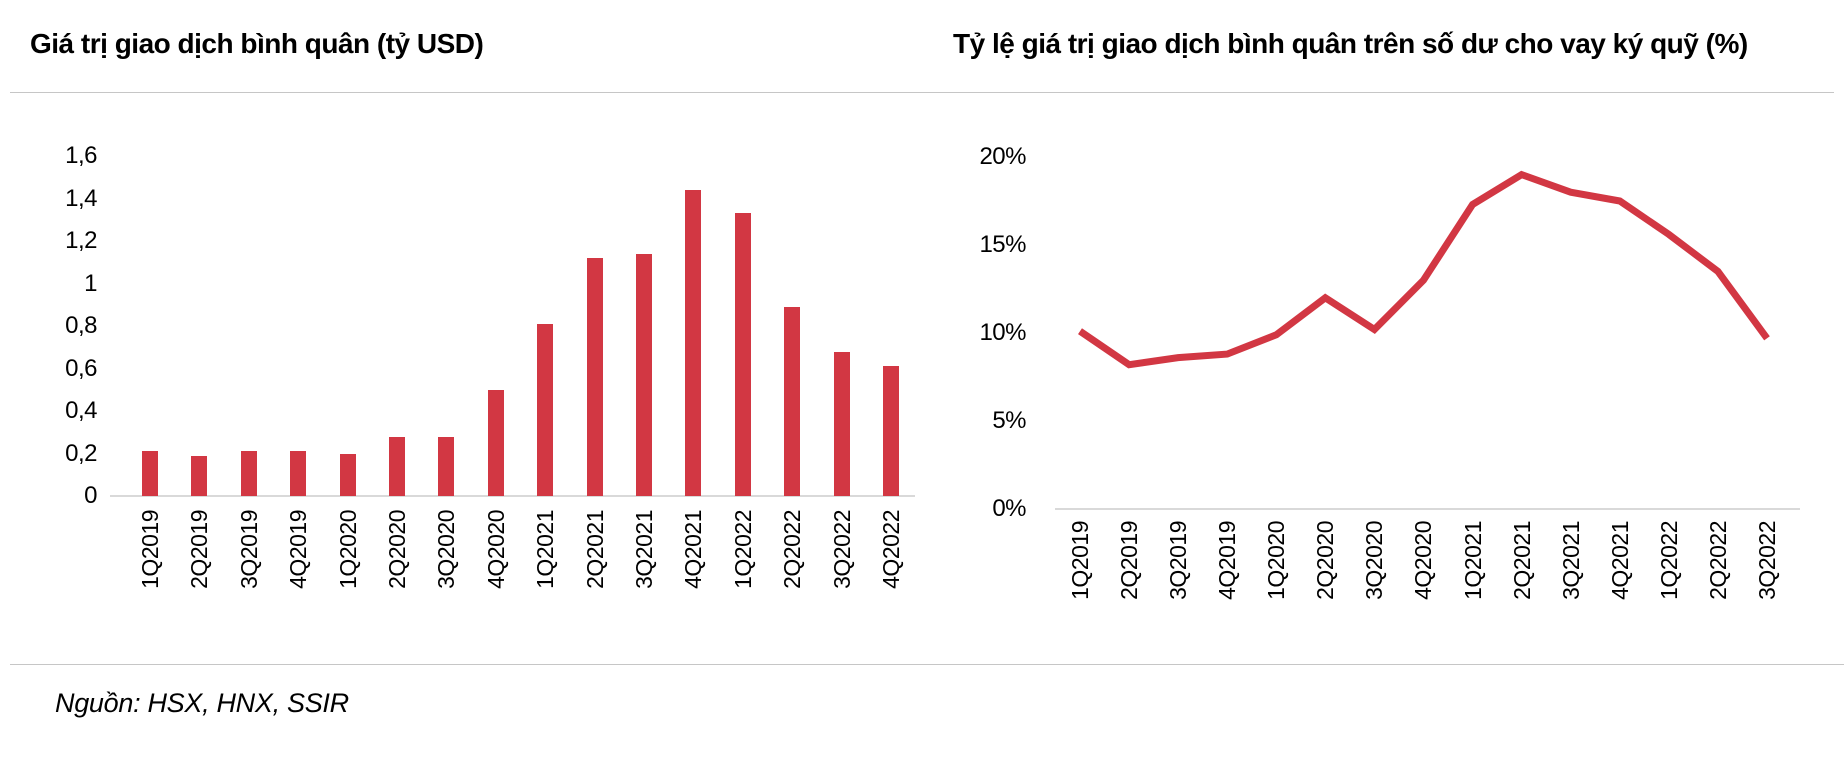 The image size is (1844, 766). I want to click on bar-chart-y-tick-label: 0,6, so click(81, 368).